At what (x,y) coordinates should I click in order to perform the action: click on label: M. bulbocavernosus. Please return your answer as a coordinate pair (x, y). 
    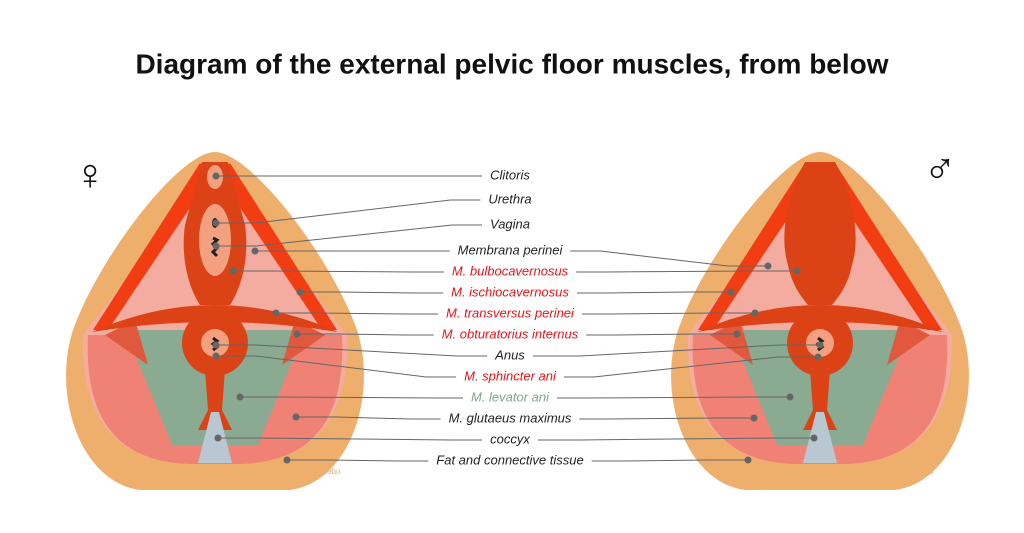
    Looking at the image, I should click on (510, 270).